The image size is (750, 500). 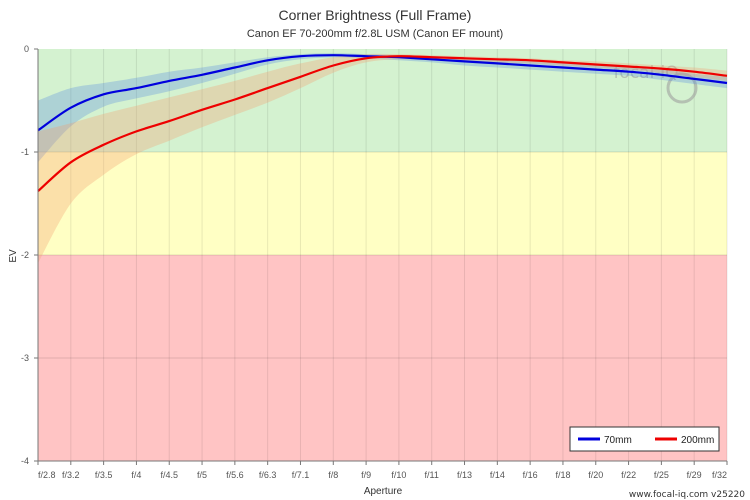 What do you see at coordinates (497, 475) in the screenshot?
I see `x-tick-label: f/14` at bounding box center [497, 475].